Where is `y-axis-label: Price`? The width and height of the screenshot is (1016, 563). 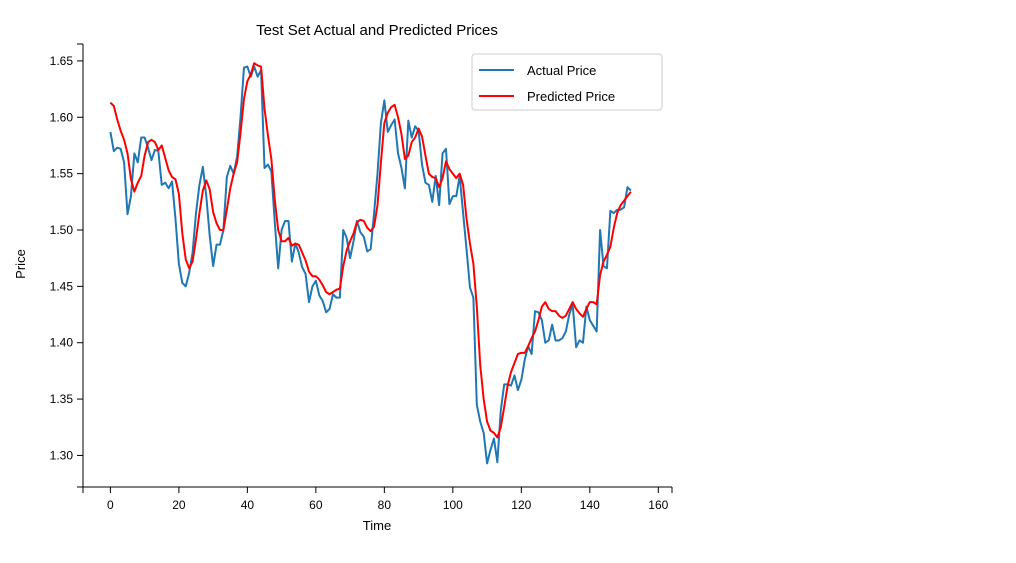
y-axis-label: Price is located at coordinates (20, 264).